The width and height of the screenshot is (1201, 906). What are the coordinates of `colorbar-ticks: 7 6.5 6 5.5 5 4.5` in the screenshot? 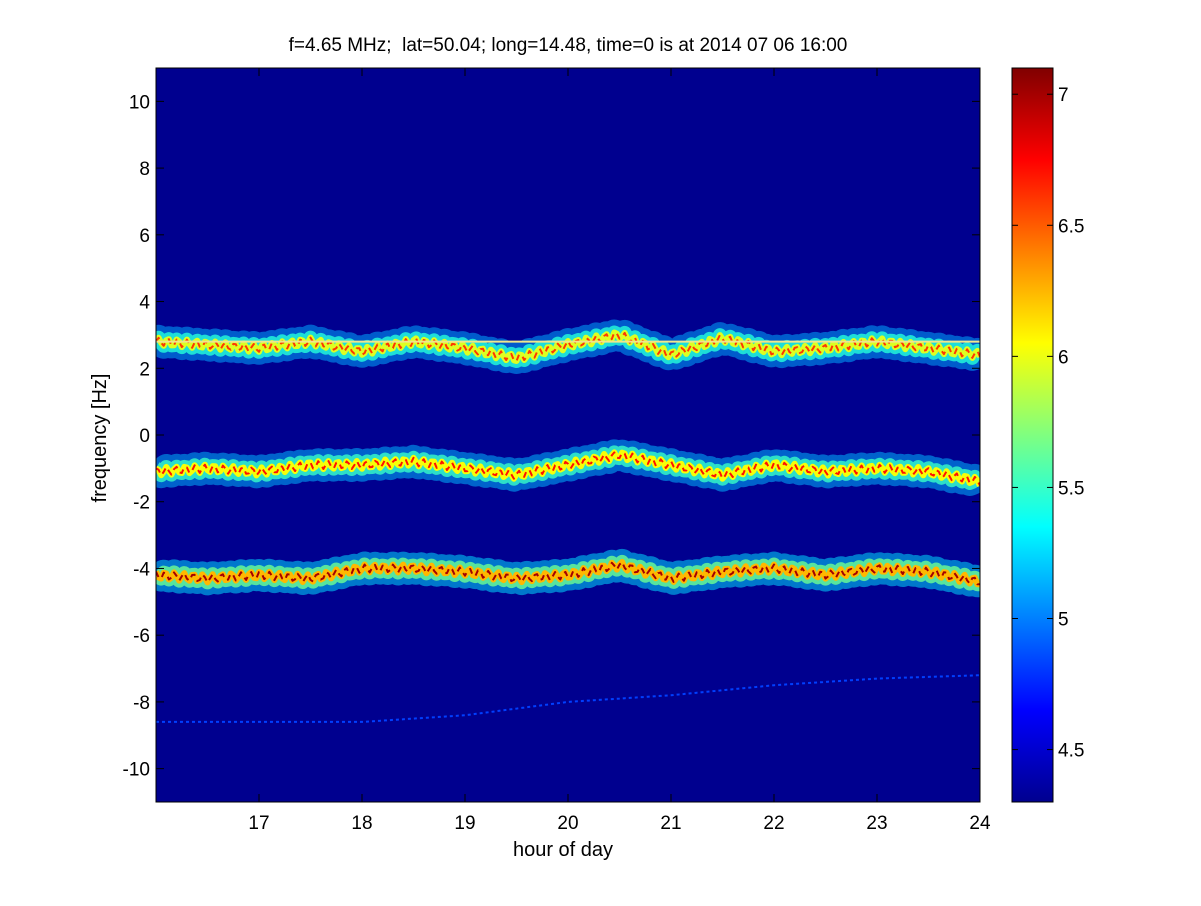 It's located at (1048, 423).